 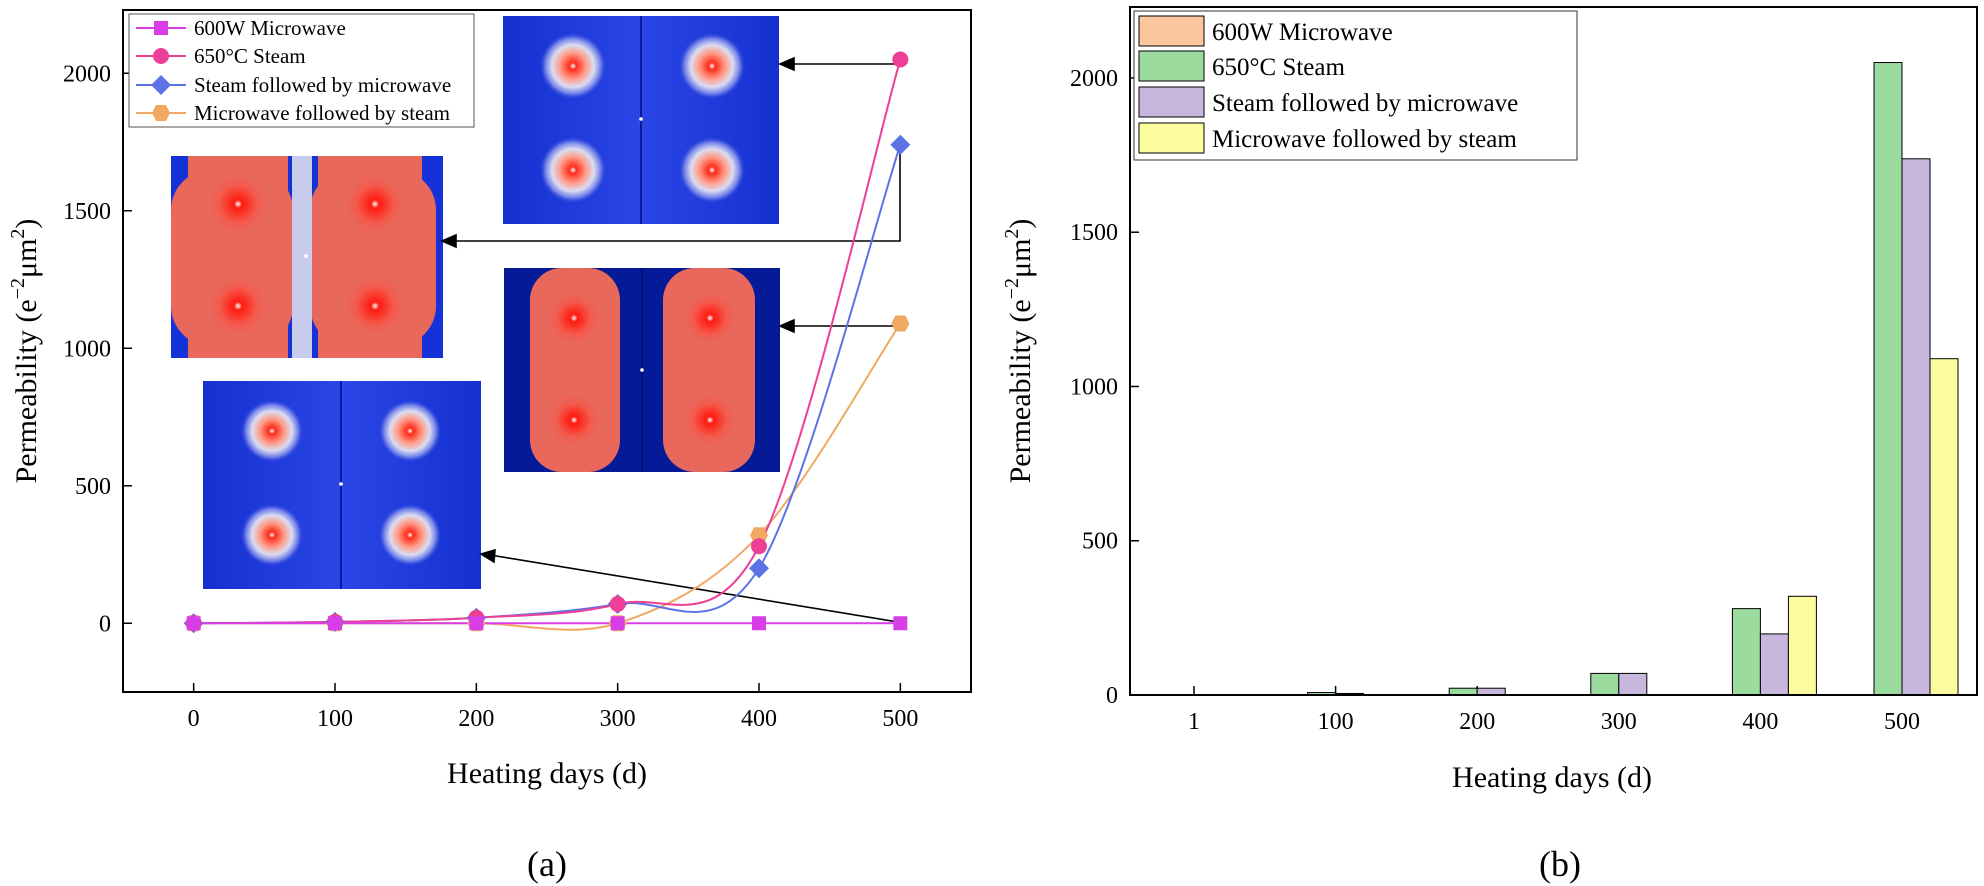 What do you see at coordinates (87, 212) in the screenshot?
I see `y-tick-label-a: 1500` at bounding box center [87, 212].